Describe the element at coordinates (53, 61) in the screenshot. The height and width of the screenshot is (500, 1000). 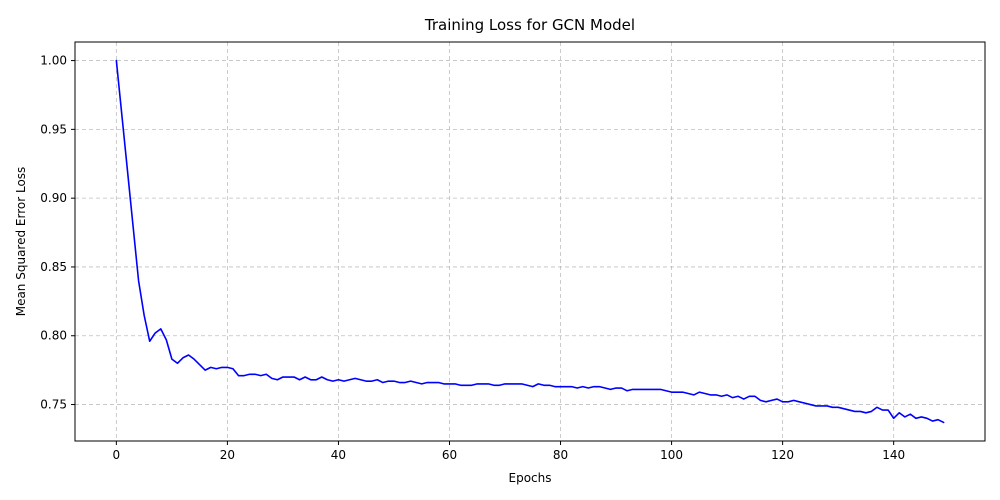
I see `y-tick-label: 1.00` at that location.